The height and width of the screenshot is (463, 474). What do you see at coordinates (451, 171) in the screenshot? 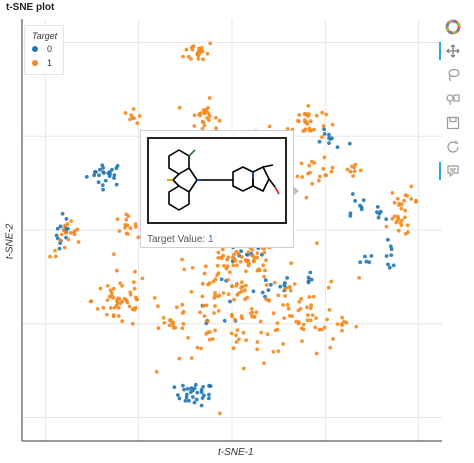
I see `hover-icon` at bounding box center [451, 171].